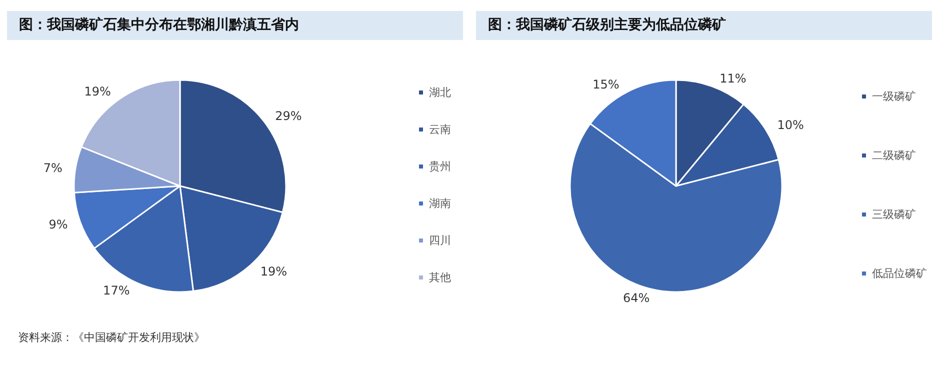  I want to click on legend-label: 四川, so click(440, 240).